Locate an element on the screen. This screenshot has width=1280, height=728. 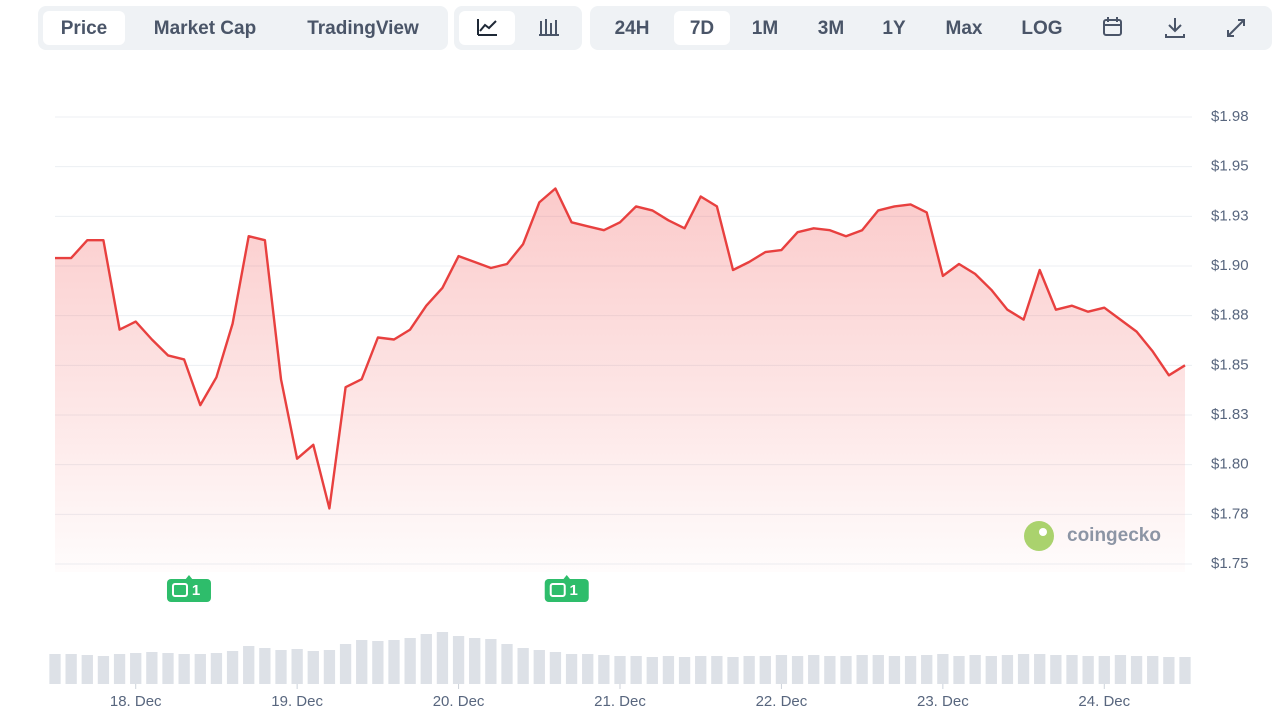
range-tab: 7D is located at coordinates (702, 28).